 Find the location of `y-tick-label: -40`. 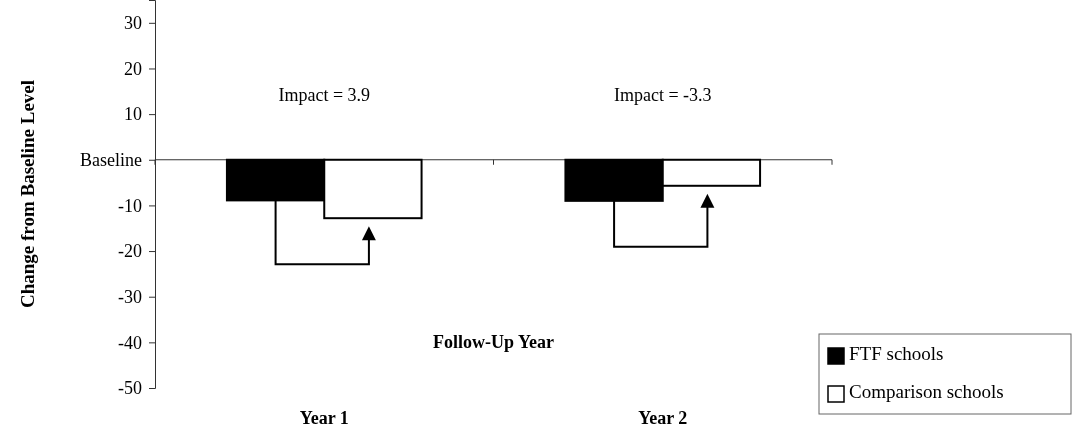

y-tick-label: -40 is located at coordinates (130, 342).